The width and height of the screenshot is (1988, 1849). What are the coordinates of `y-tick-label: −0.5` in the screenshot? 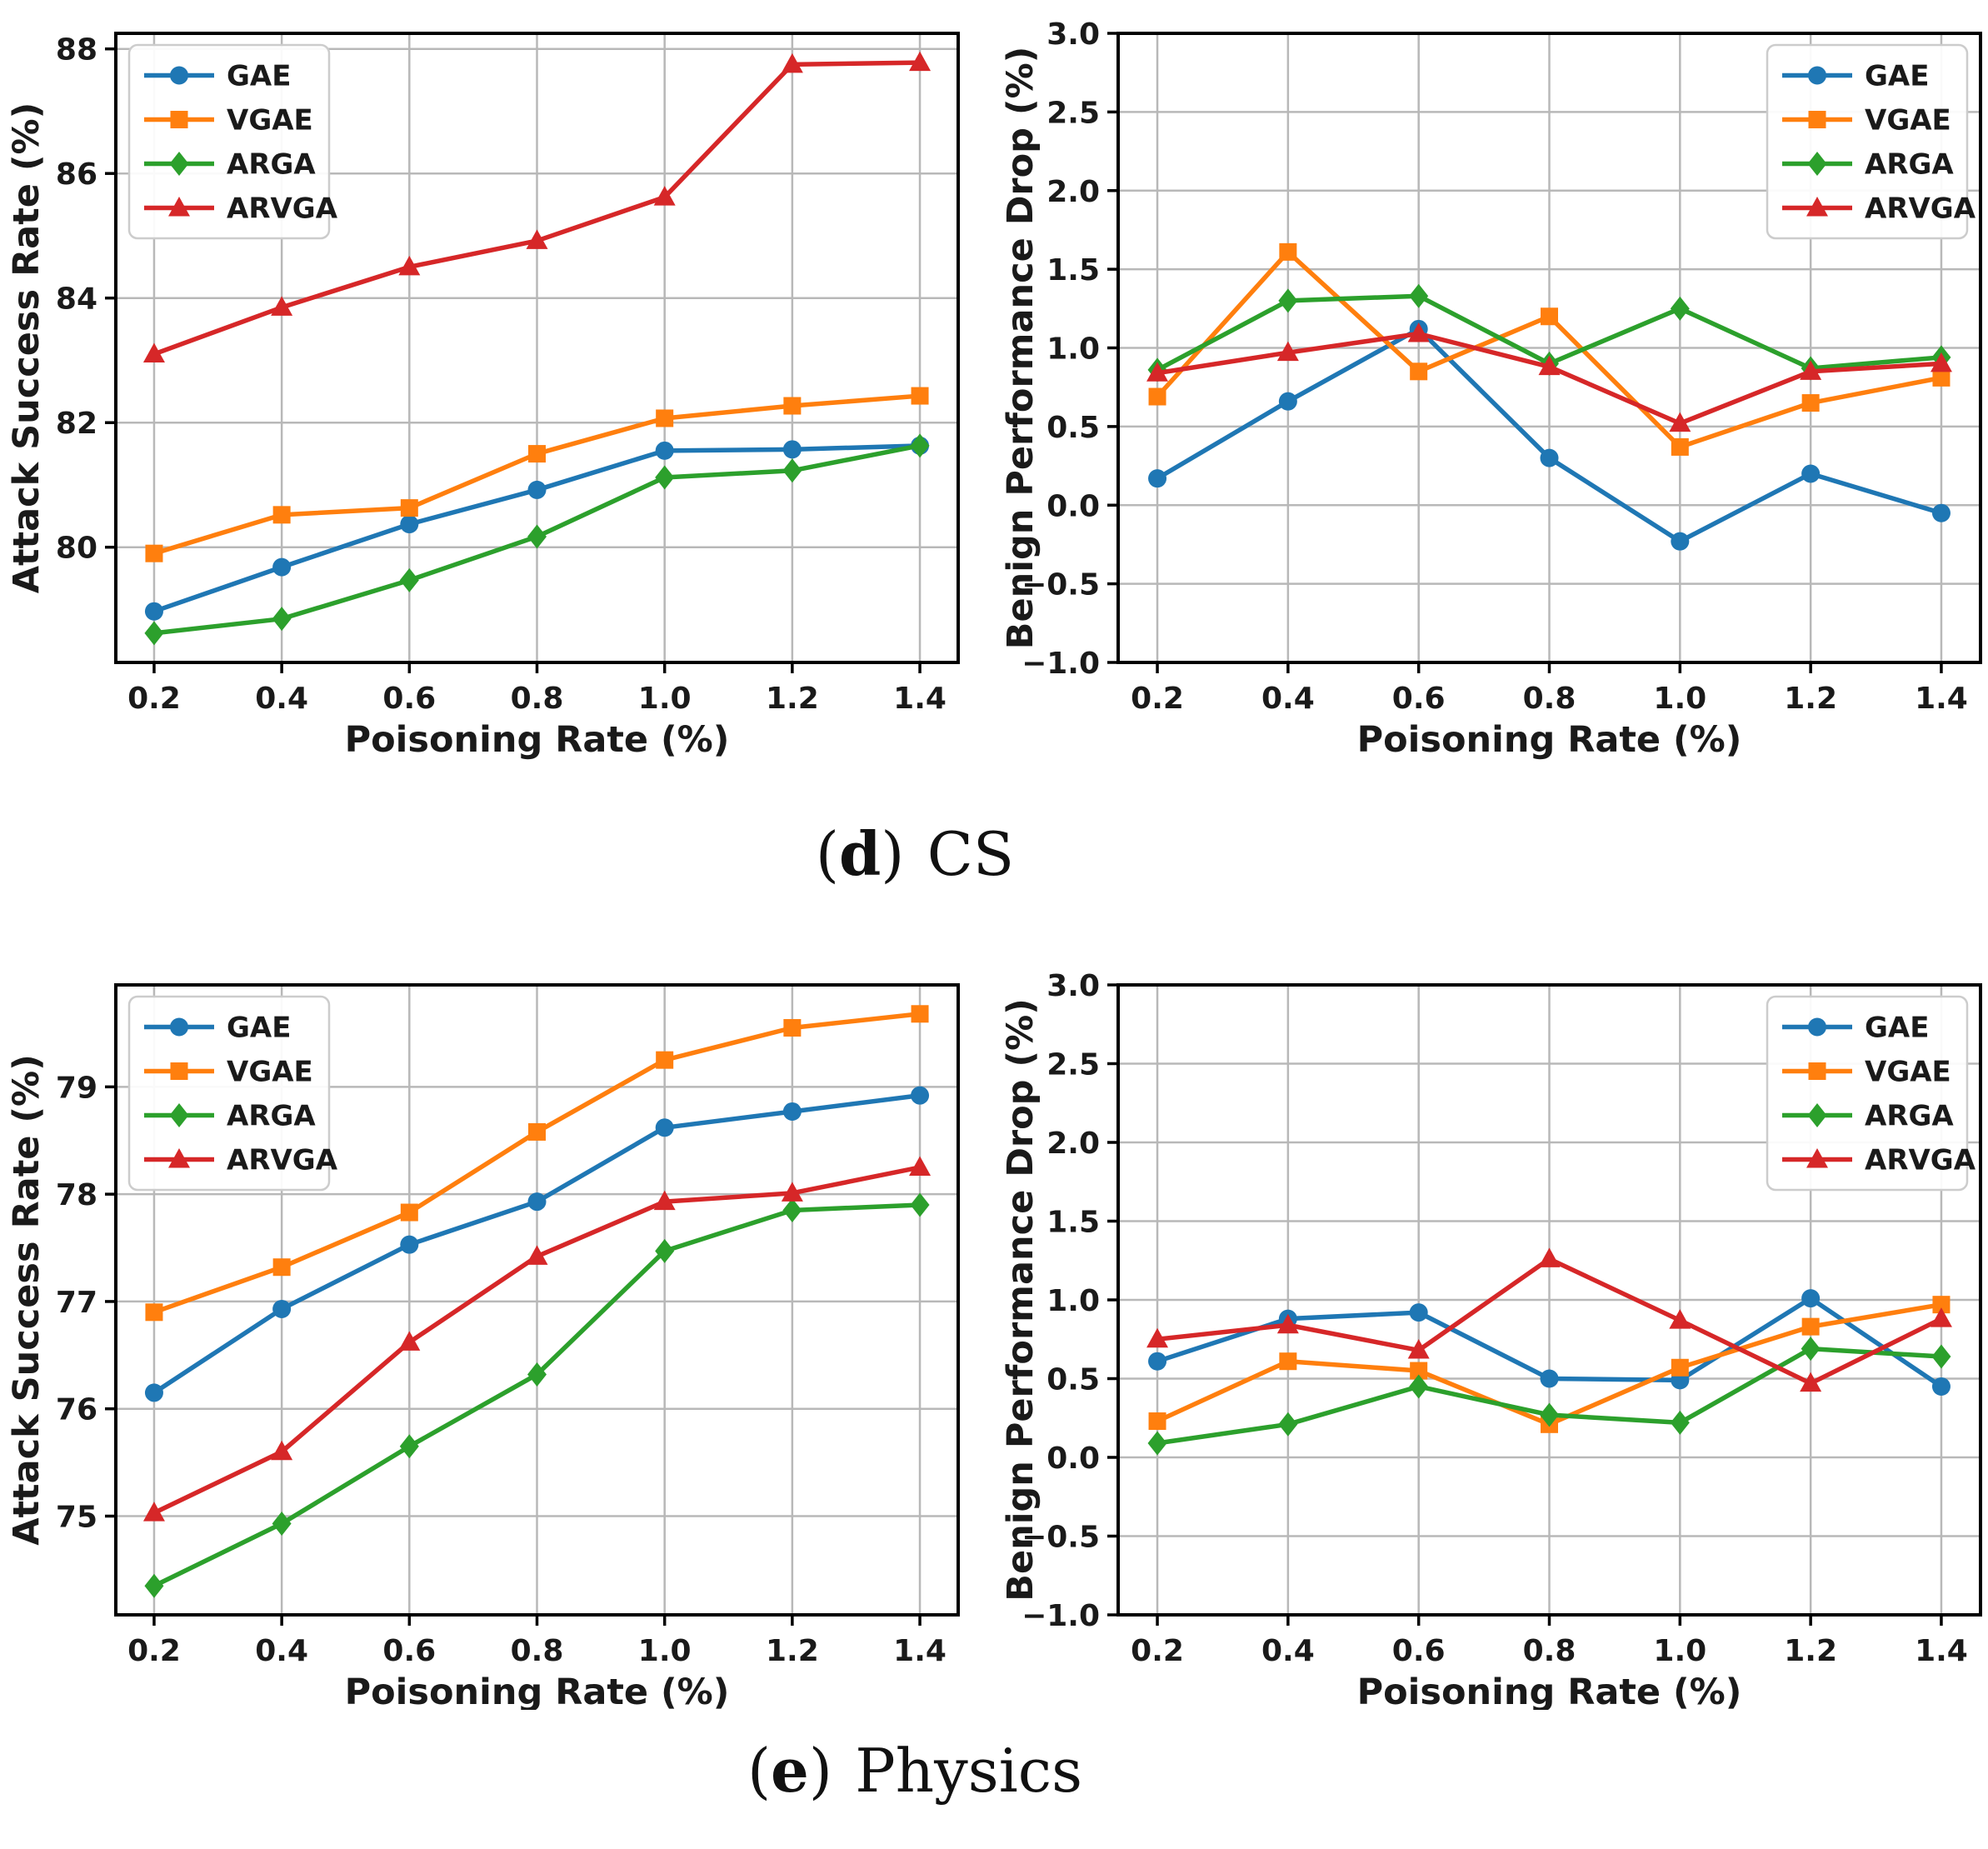 It's located at (1060, 585).